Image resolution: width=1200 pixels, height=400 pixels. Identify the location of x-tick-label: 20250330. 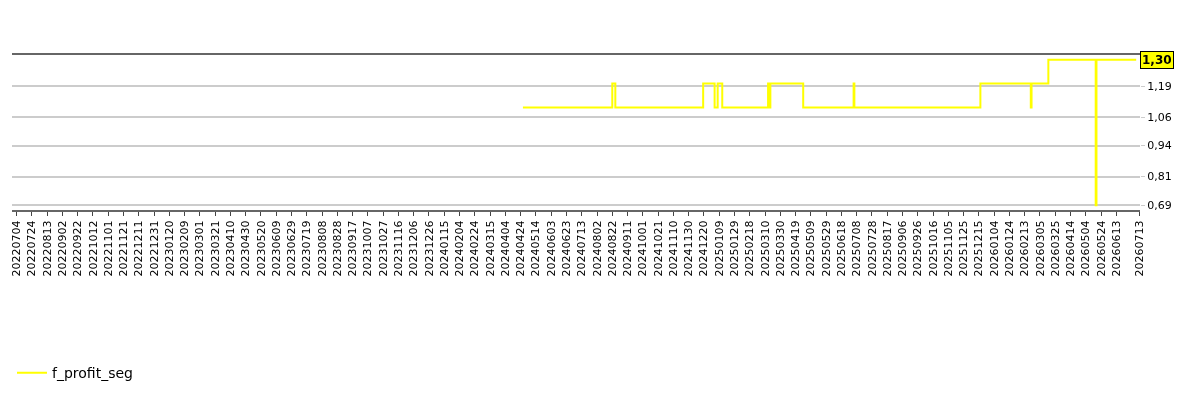
(780, 248).